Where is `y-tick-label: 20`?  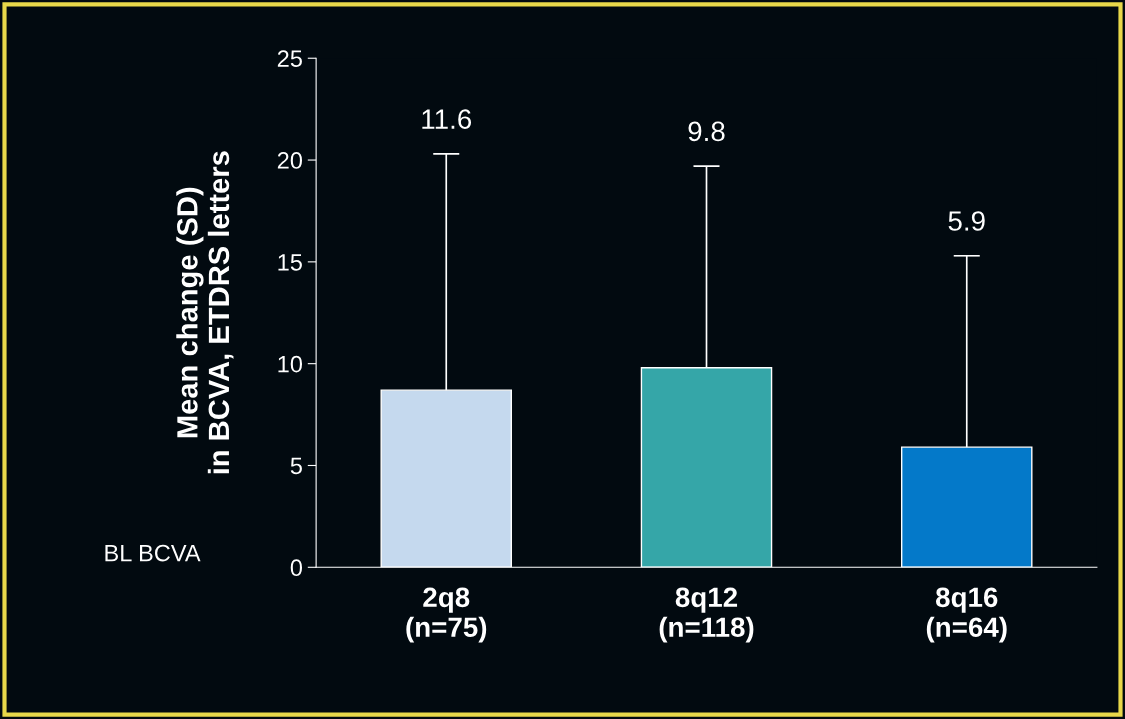 y-tick-label: 20 is located at coordinates (290, 160).